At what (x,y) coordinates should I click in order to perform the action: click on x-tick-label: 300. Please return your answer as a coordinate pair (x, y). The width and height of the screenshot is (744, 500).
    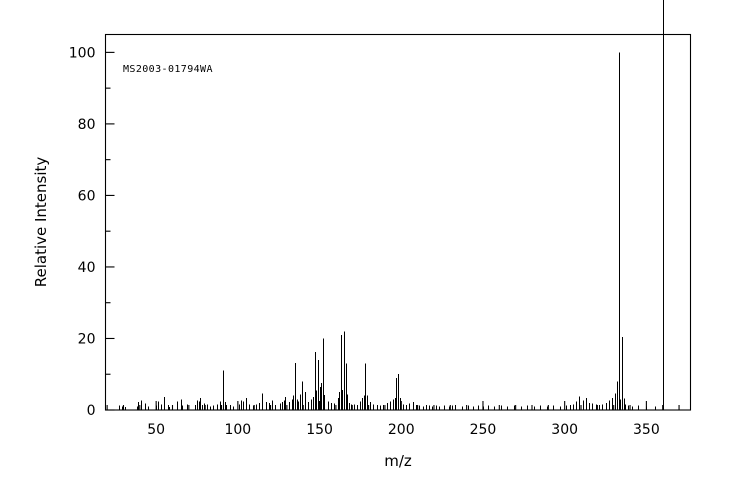
    Looking at the image, I should click on (564, 430).